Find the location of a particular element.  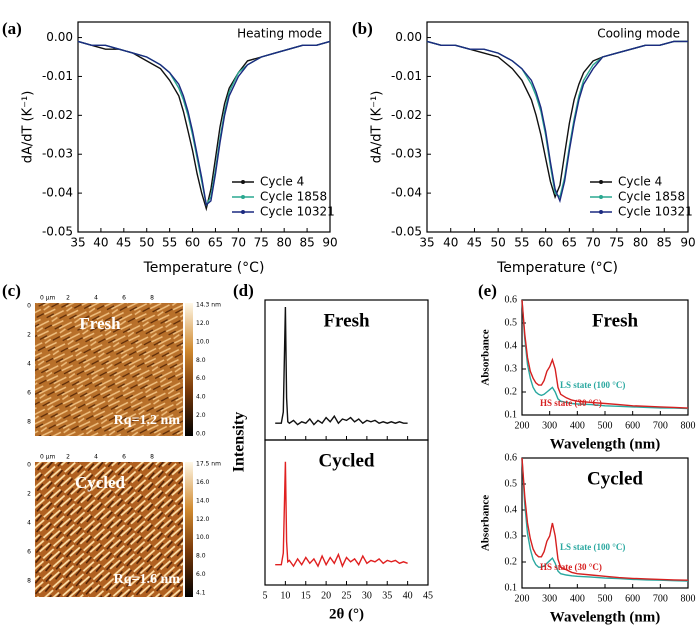

series-label: LS state (100 °C) is located at coordinates (592, 547).